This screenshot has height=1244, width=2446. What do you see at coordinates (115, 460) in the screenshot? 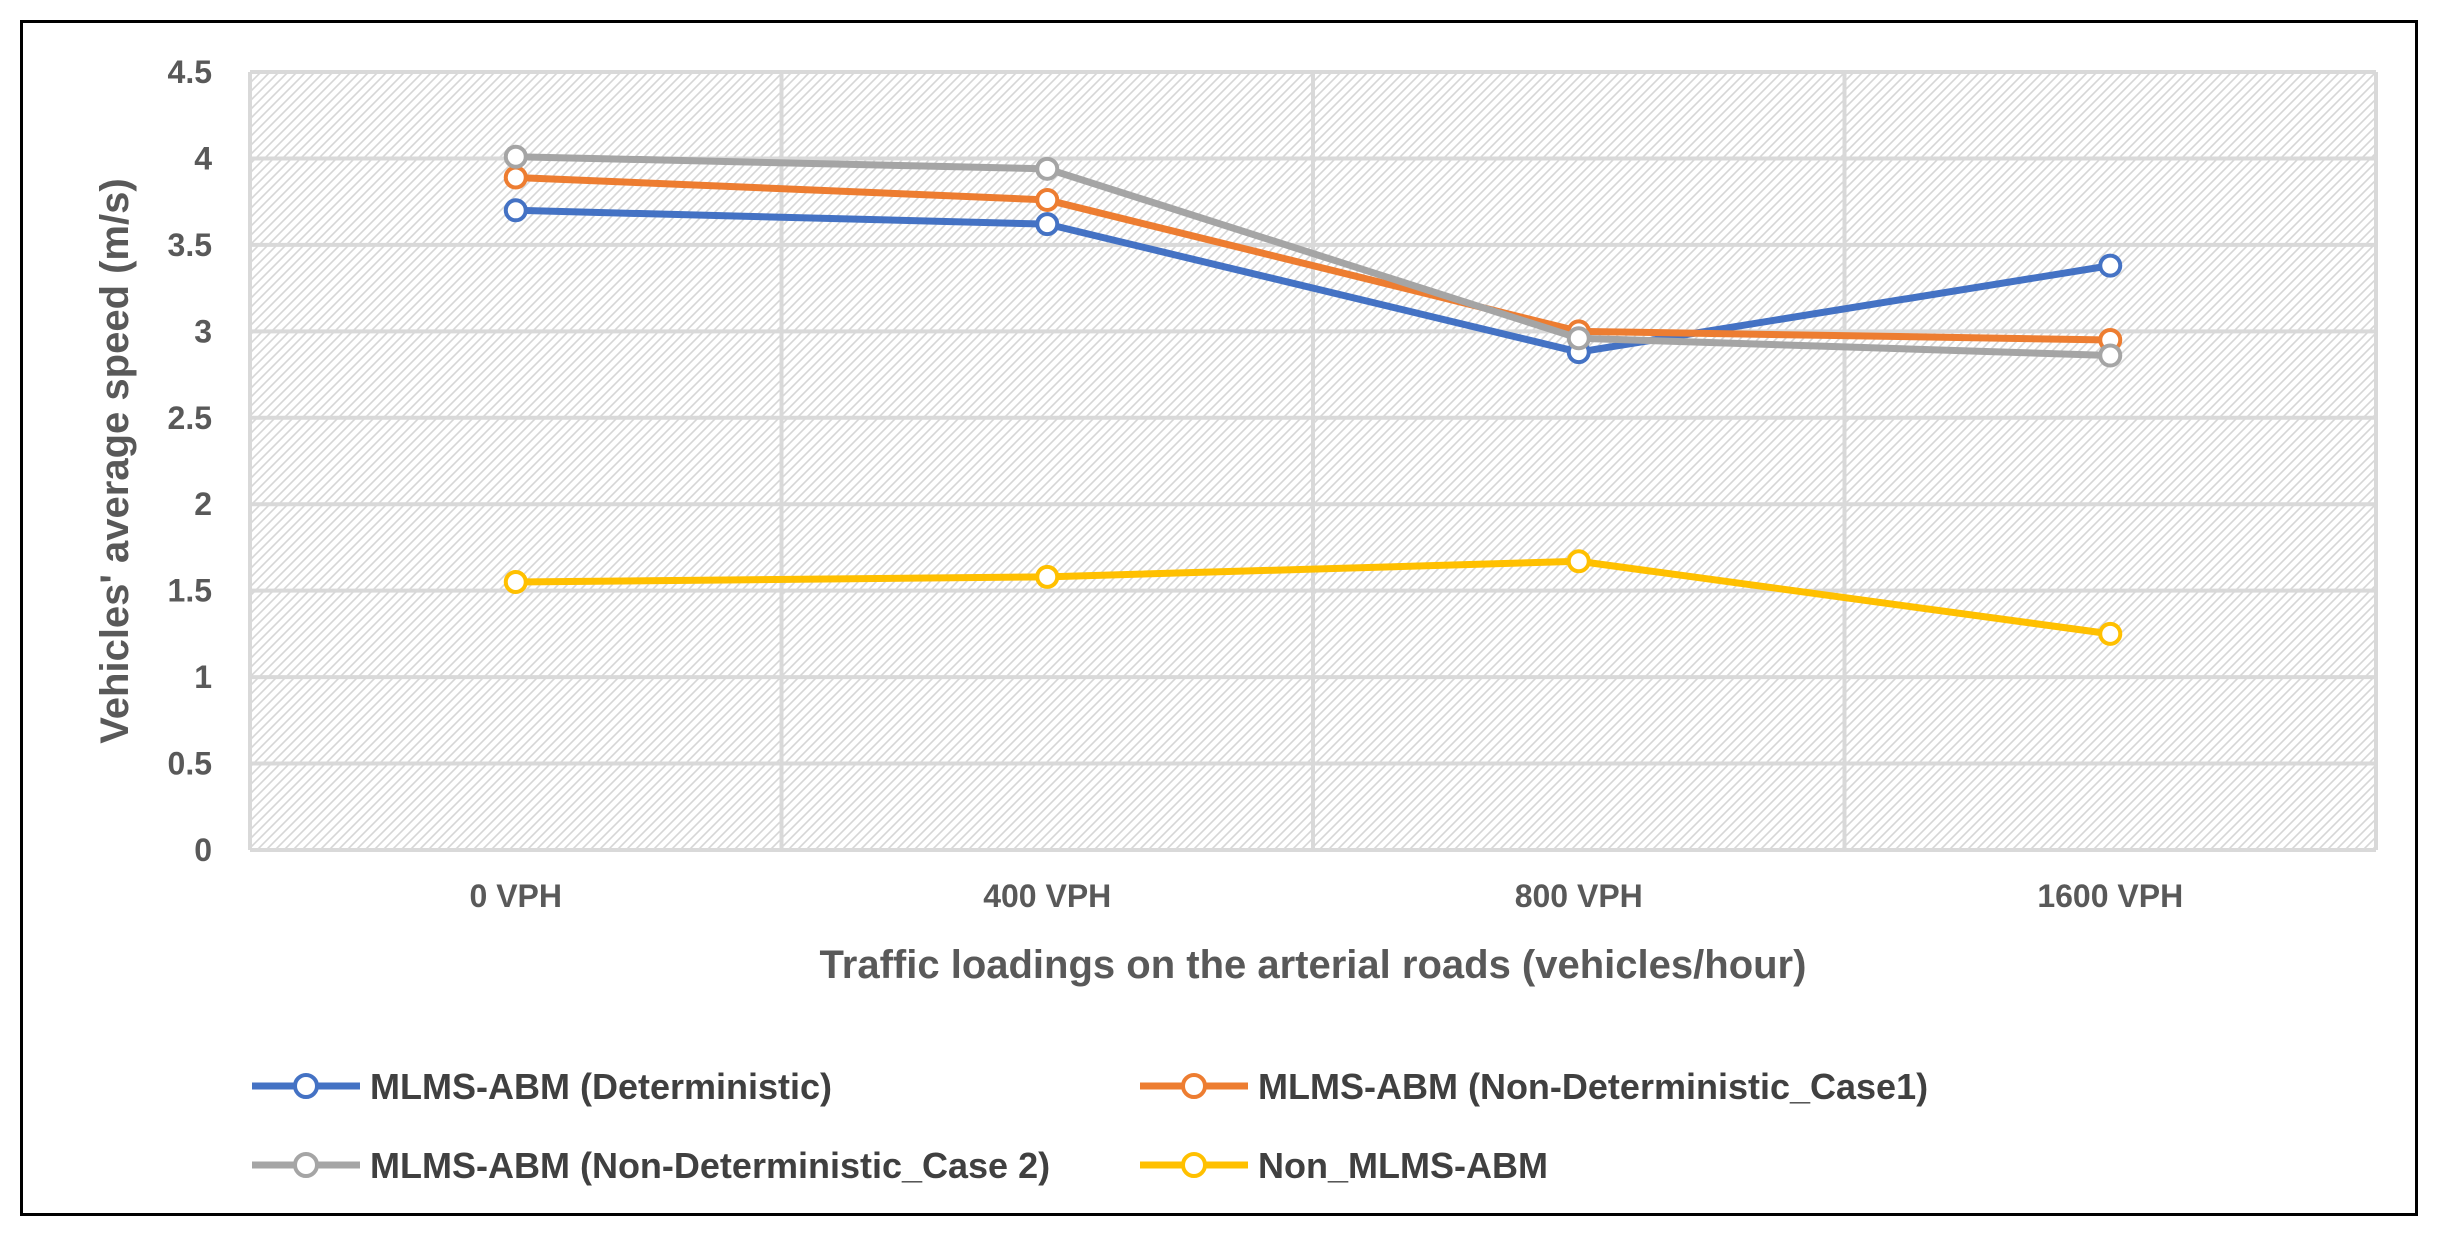
I see `y-axis-title: Vehicles' average speed (m/s)` at bounding box center [115, 460].